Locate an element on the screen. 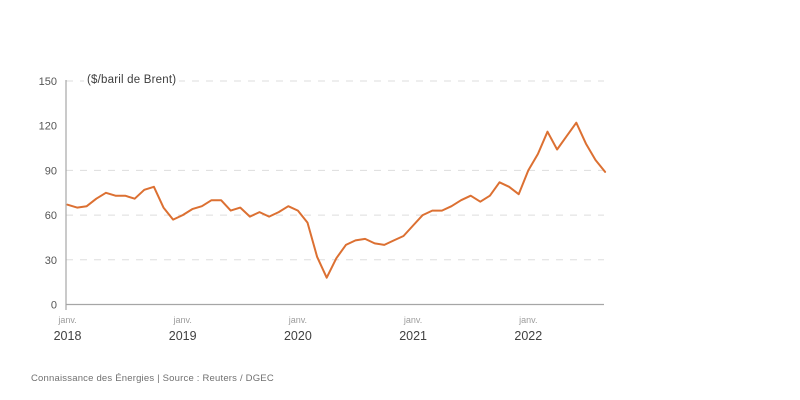 The width and height of the screenshot is (800, 400). y-tick-label-30: 30 is located at coordinates (51, 261).